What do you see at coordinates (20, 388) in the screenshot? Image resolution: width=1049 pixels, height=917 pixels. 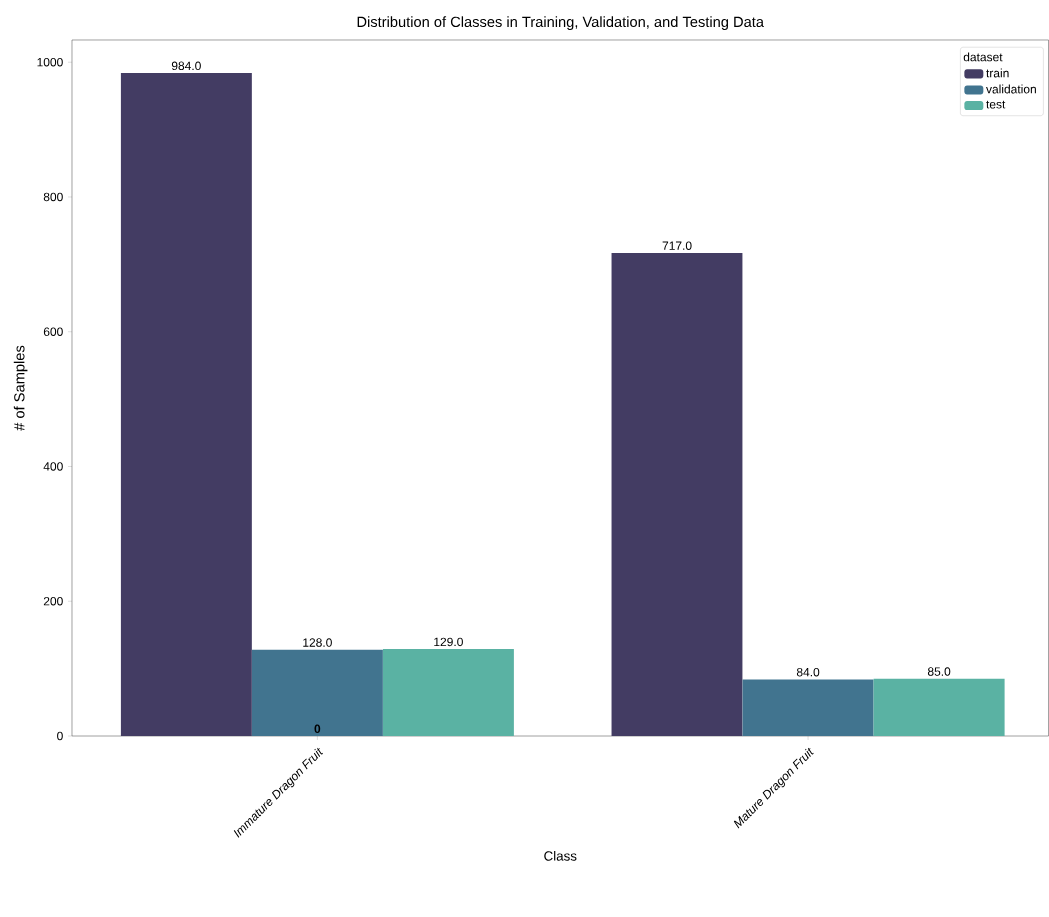 I see `y-axis-title: # of Samples` at bounding box center [20, 388].